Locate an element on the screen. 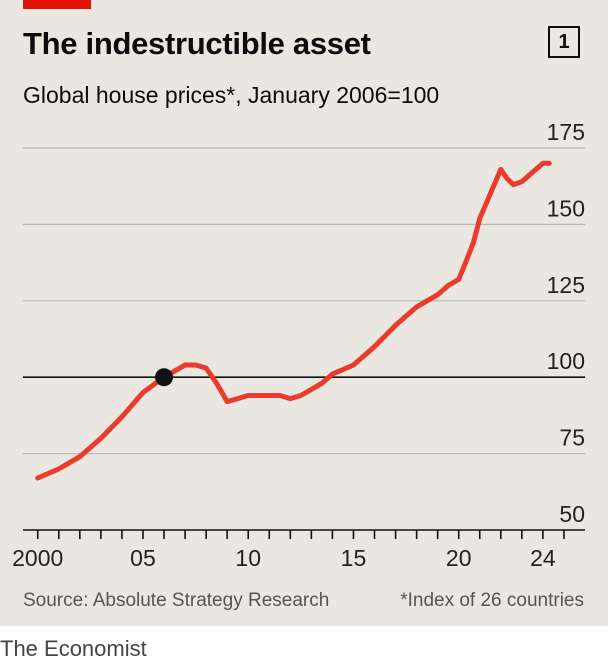 The width and height of the screenshot is (608, 662). y-tick-label-125: 125 is located at coordinates (566, 285).